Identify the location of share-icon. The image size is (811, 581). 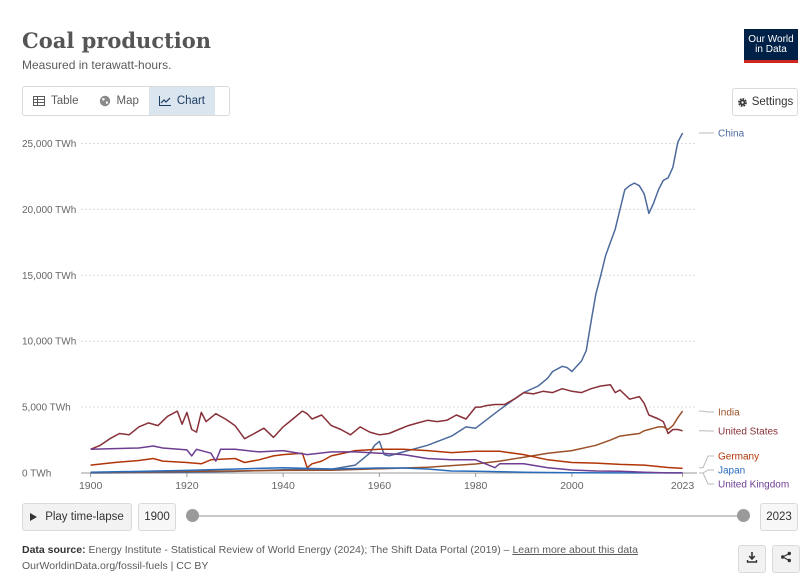
(786, 559).